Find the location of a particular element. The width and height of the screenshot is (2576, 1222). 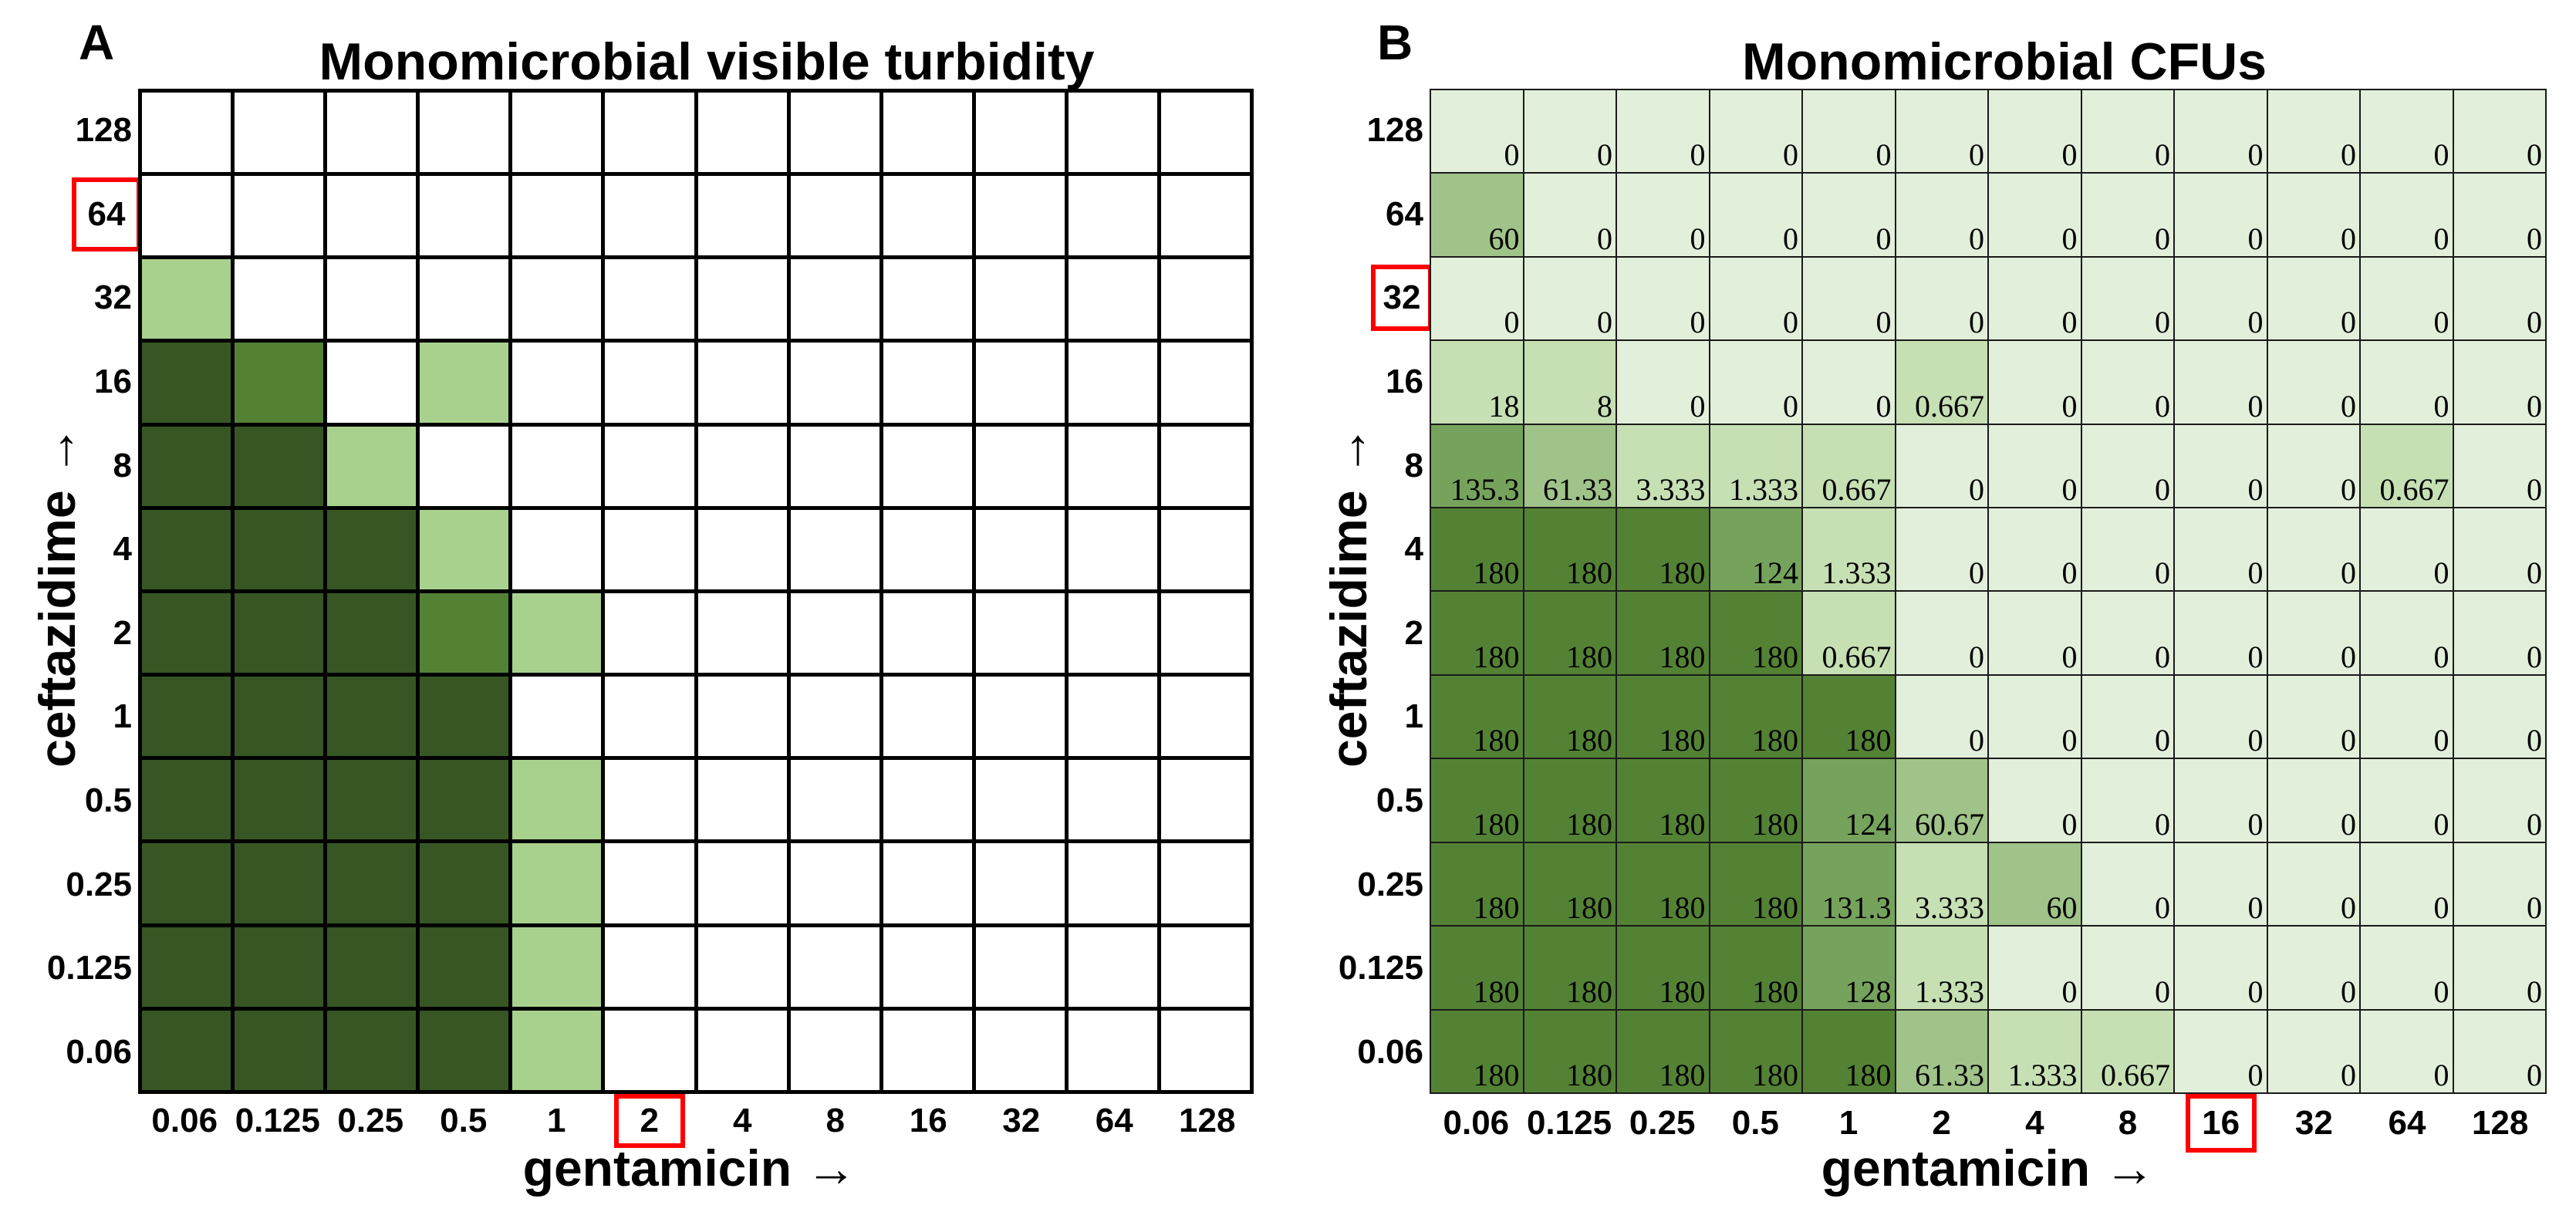

cfu-cell: 61.33 is located at coordinates (1942, 1051).